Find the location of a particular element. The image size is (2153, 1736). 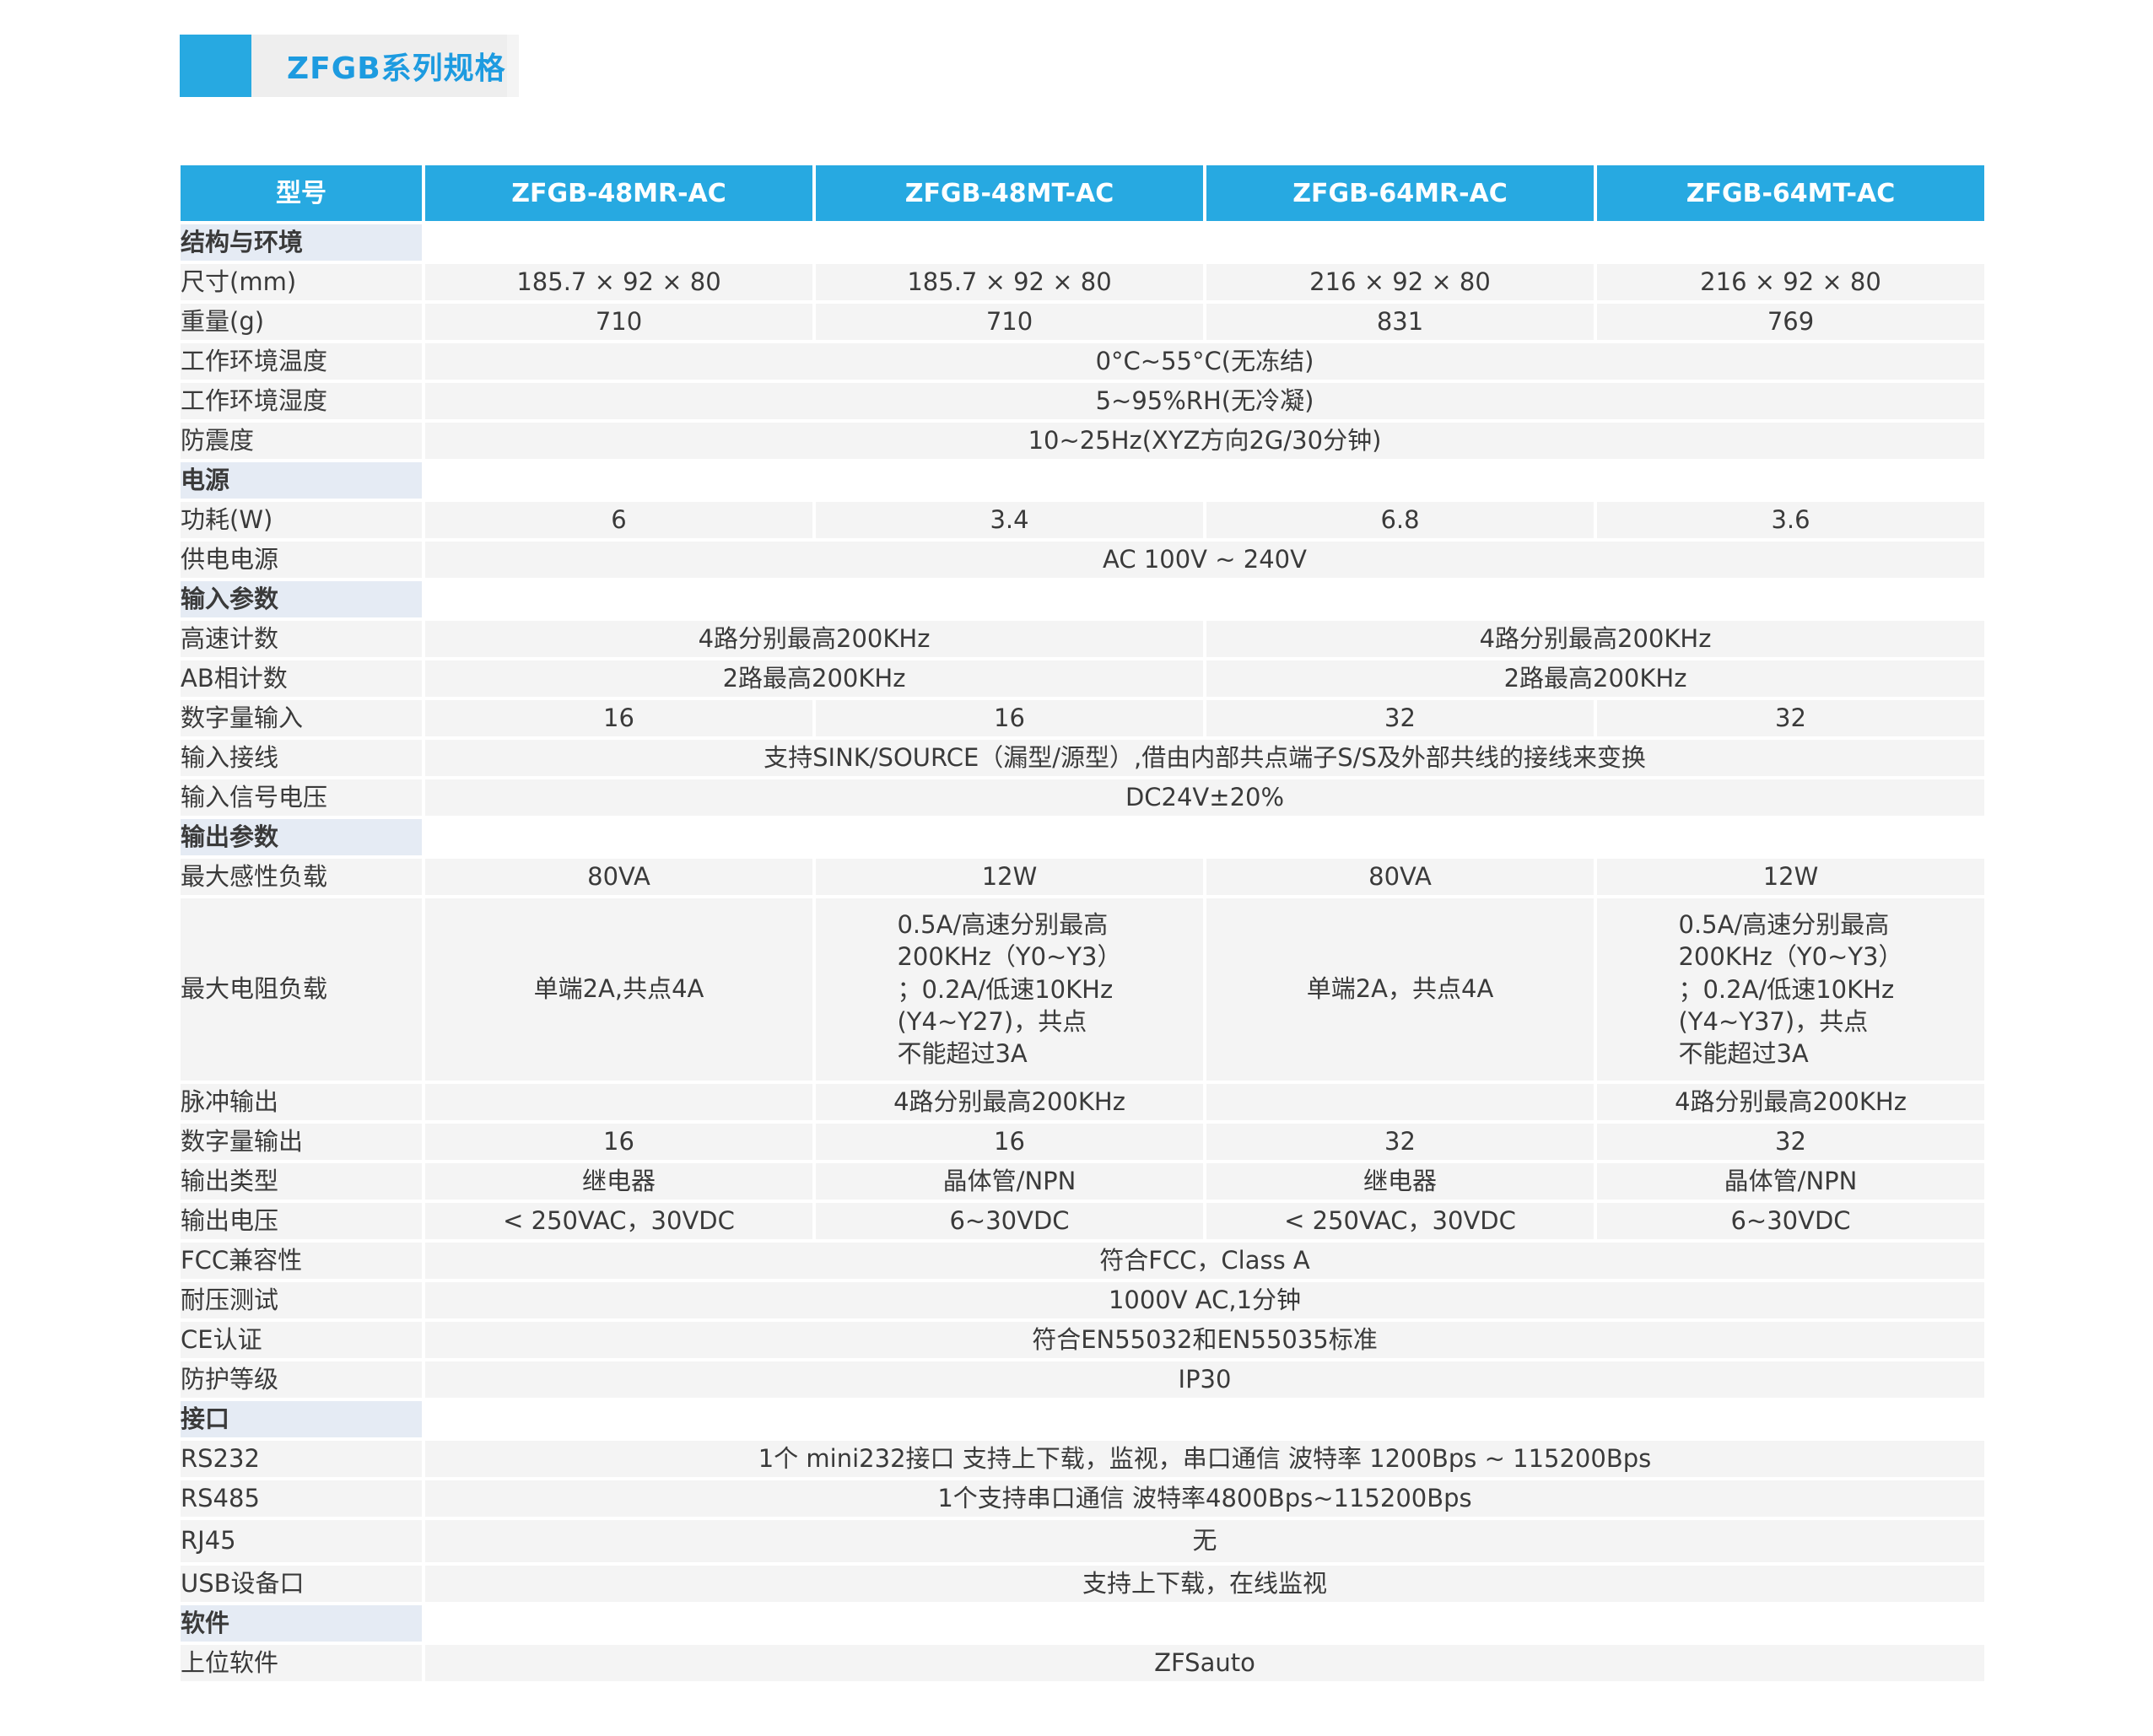

table-row: 脉冲输出 4路分别最高200KHz 4路分别最高200KHz is located at coordinates (1082, 1102).